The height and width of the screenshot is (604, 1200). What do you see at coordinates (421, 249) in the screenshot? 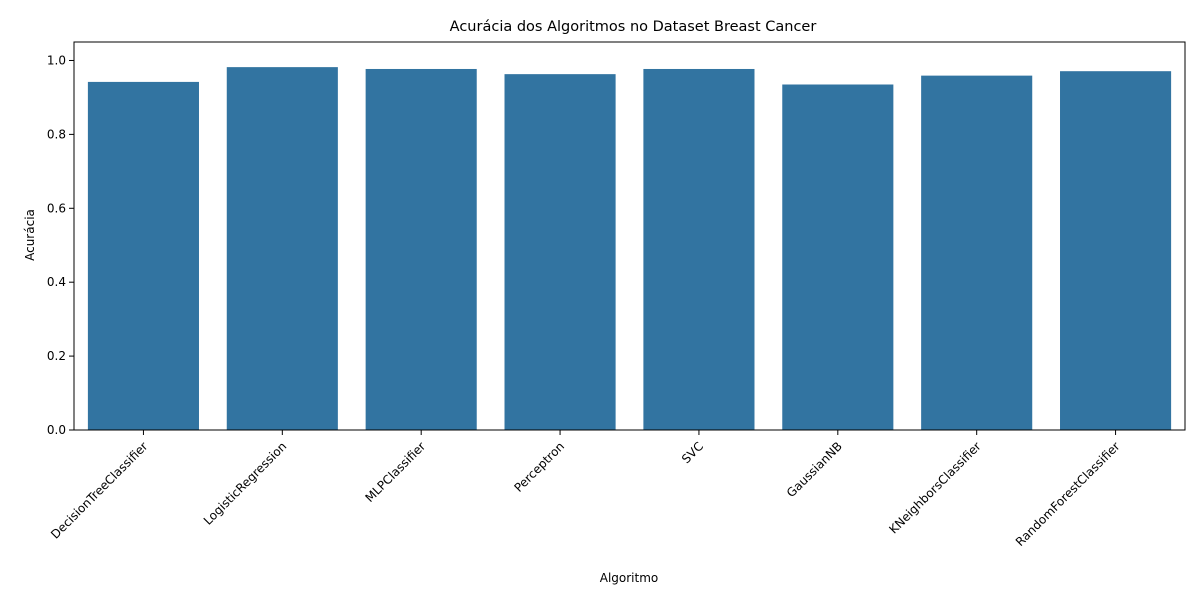
I see `bar-MLPClassifier` at bounding box center [421, 249].